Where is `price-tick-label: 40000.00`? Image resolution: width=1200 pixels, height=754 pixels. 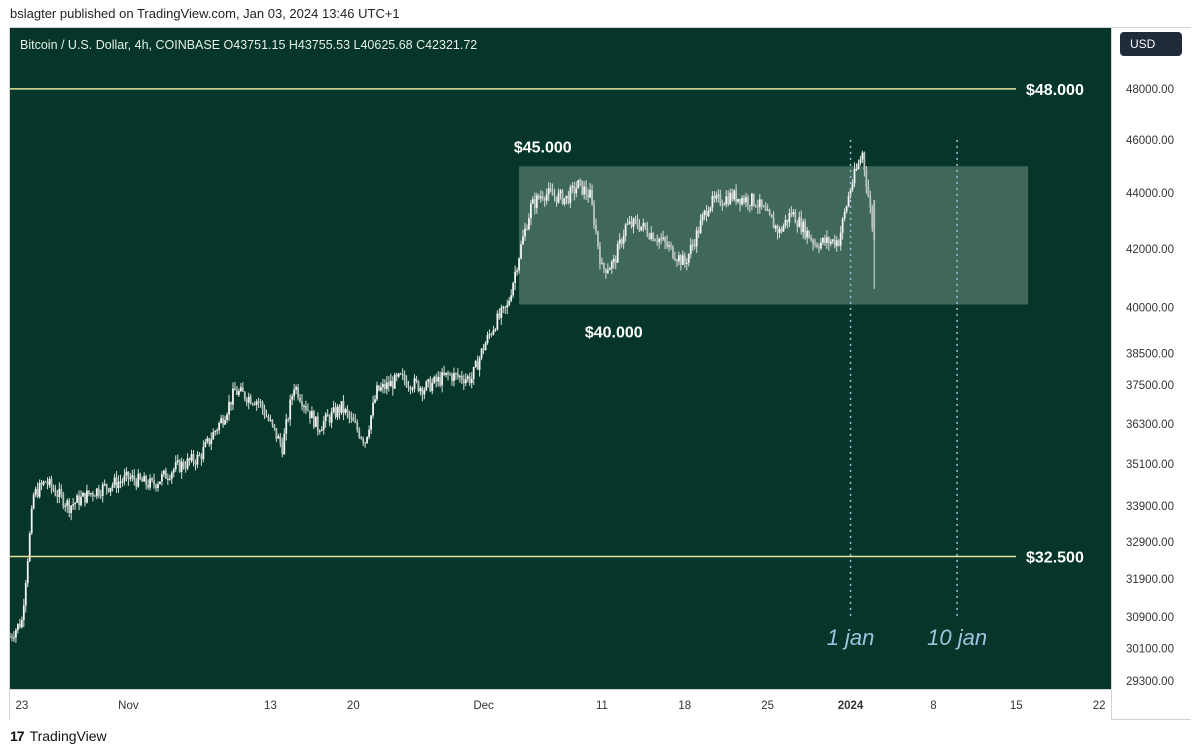 price-tick-label: 40000.00 is located at coordinates (1150, 309).